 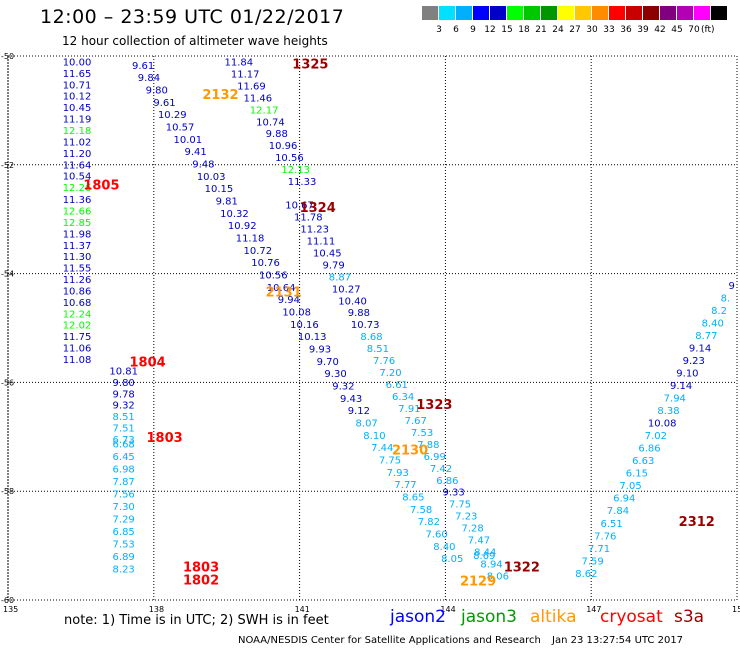 I want to click on wave-height-value: 8.10, so click(x=374, y=436).